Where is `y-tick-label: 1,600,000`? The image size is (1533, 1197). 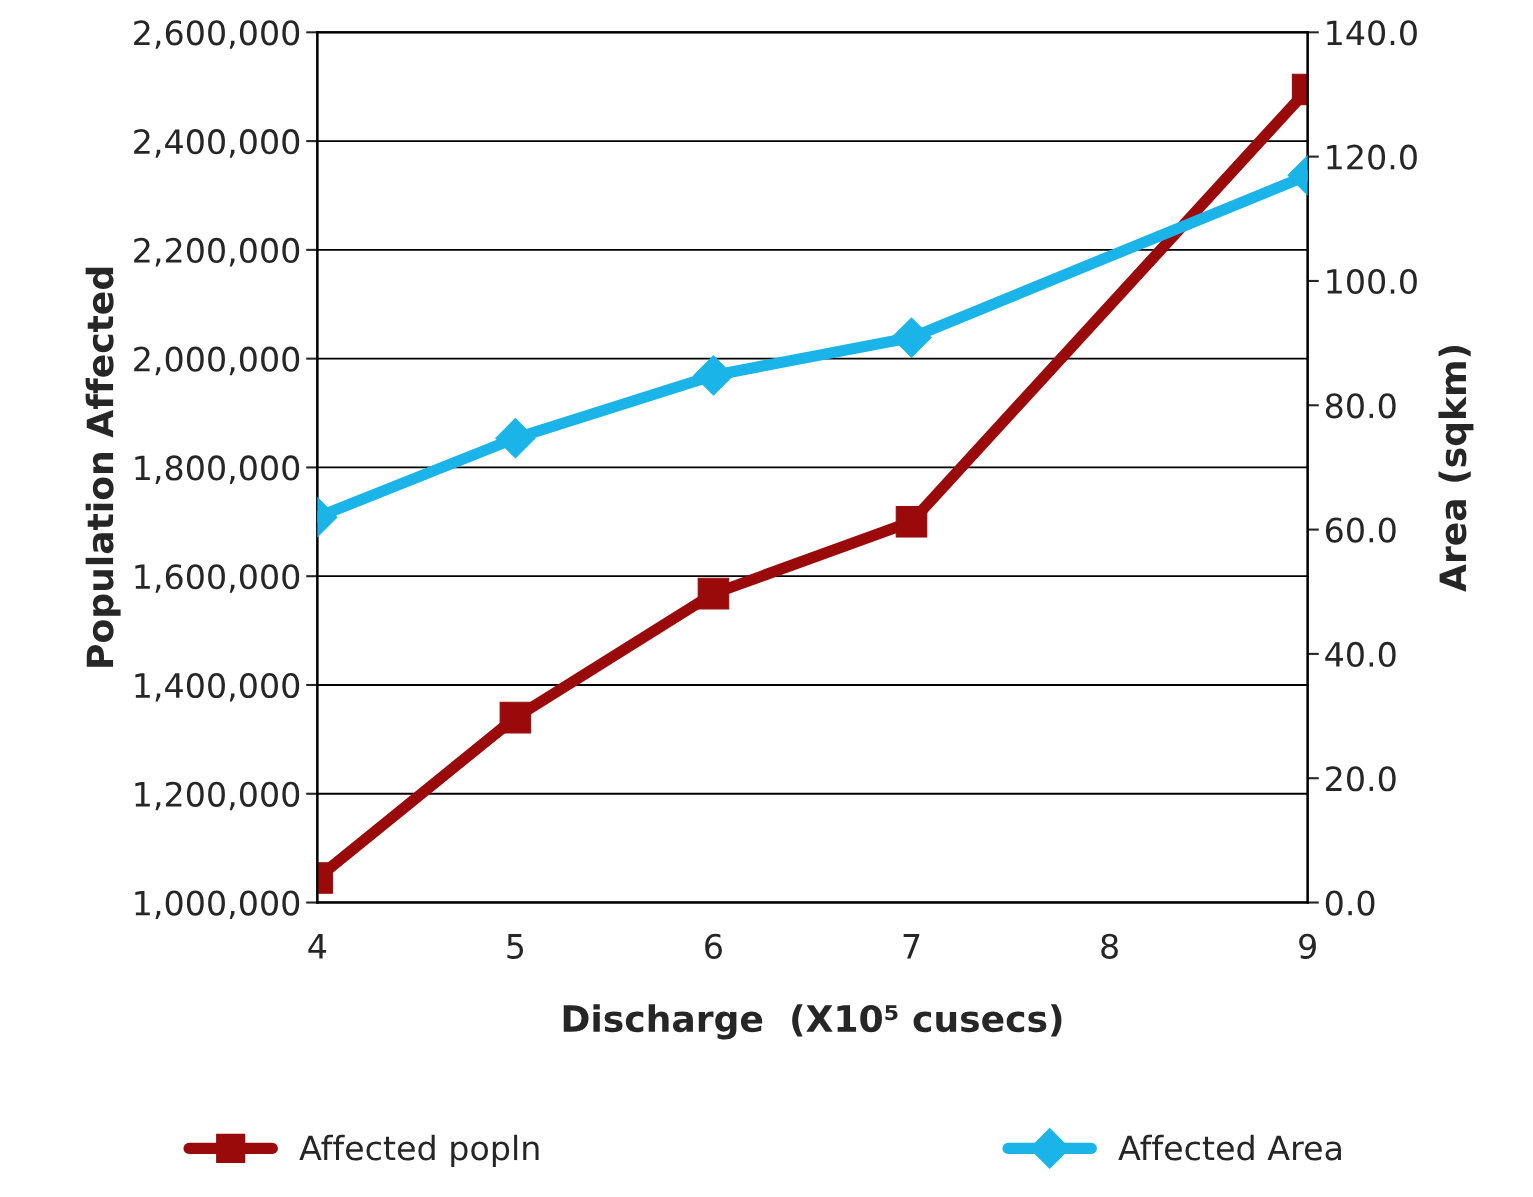
y-tick-label: 1,600,000 is located at coordinates (217, 578).